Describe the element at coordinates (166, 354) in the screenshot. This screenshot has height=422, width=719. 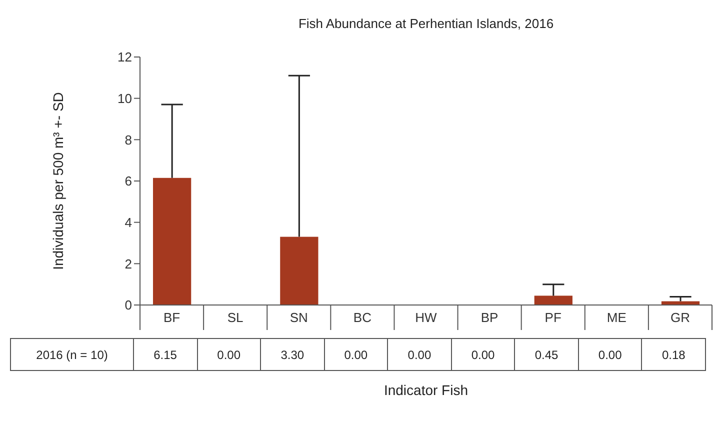
I see `data-label: 6.15` at that location.